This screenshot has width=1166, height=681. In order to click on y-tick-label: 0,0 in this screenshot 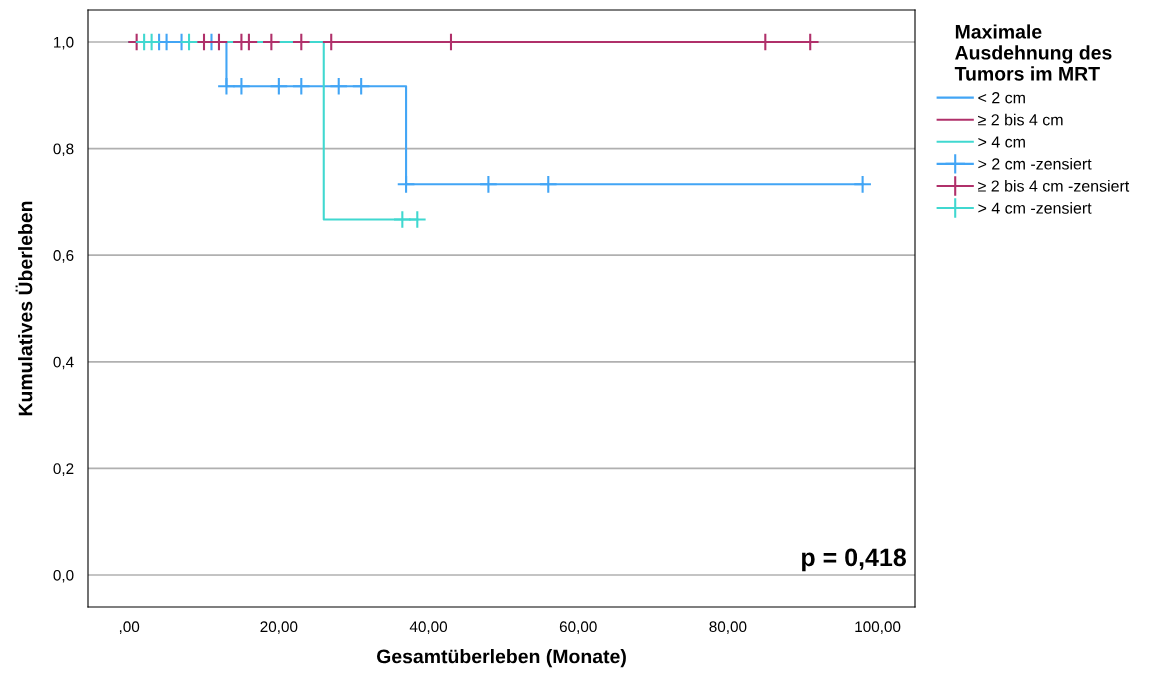, I will do `click(63, 576)`.